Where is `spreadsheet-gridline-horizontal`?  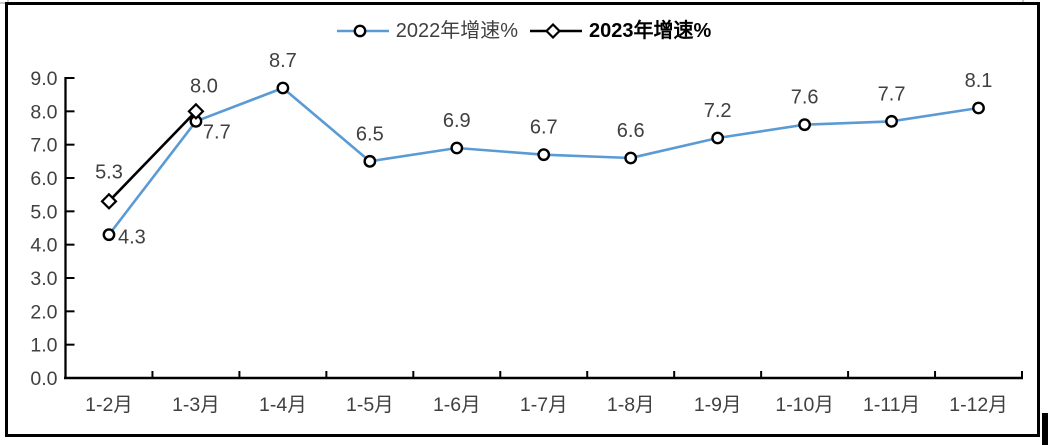
spreadsheet-gridline-horizontal is located at coordinates (4, 3).